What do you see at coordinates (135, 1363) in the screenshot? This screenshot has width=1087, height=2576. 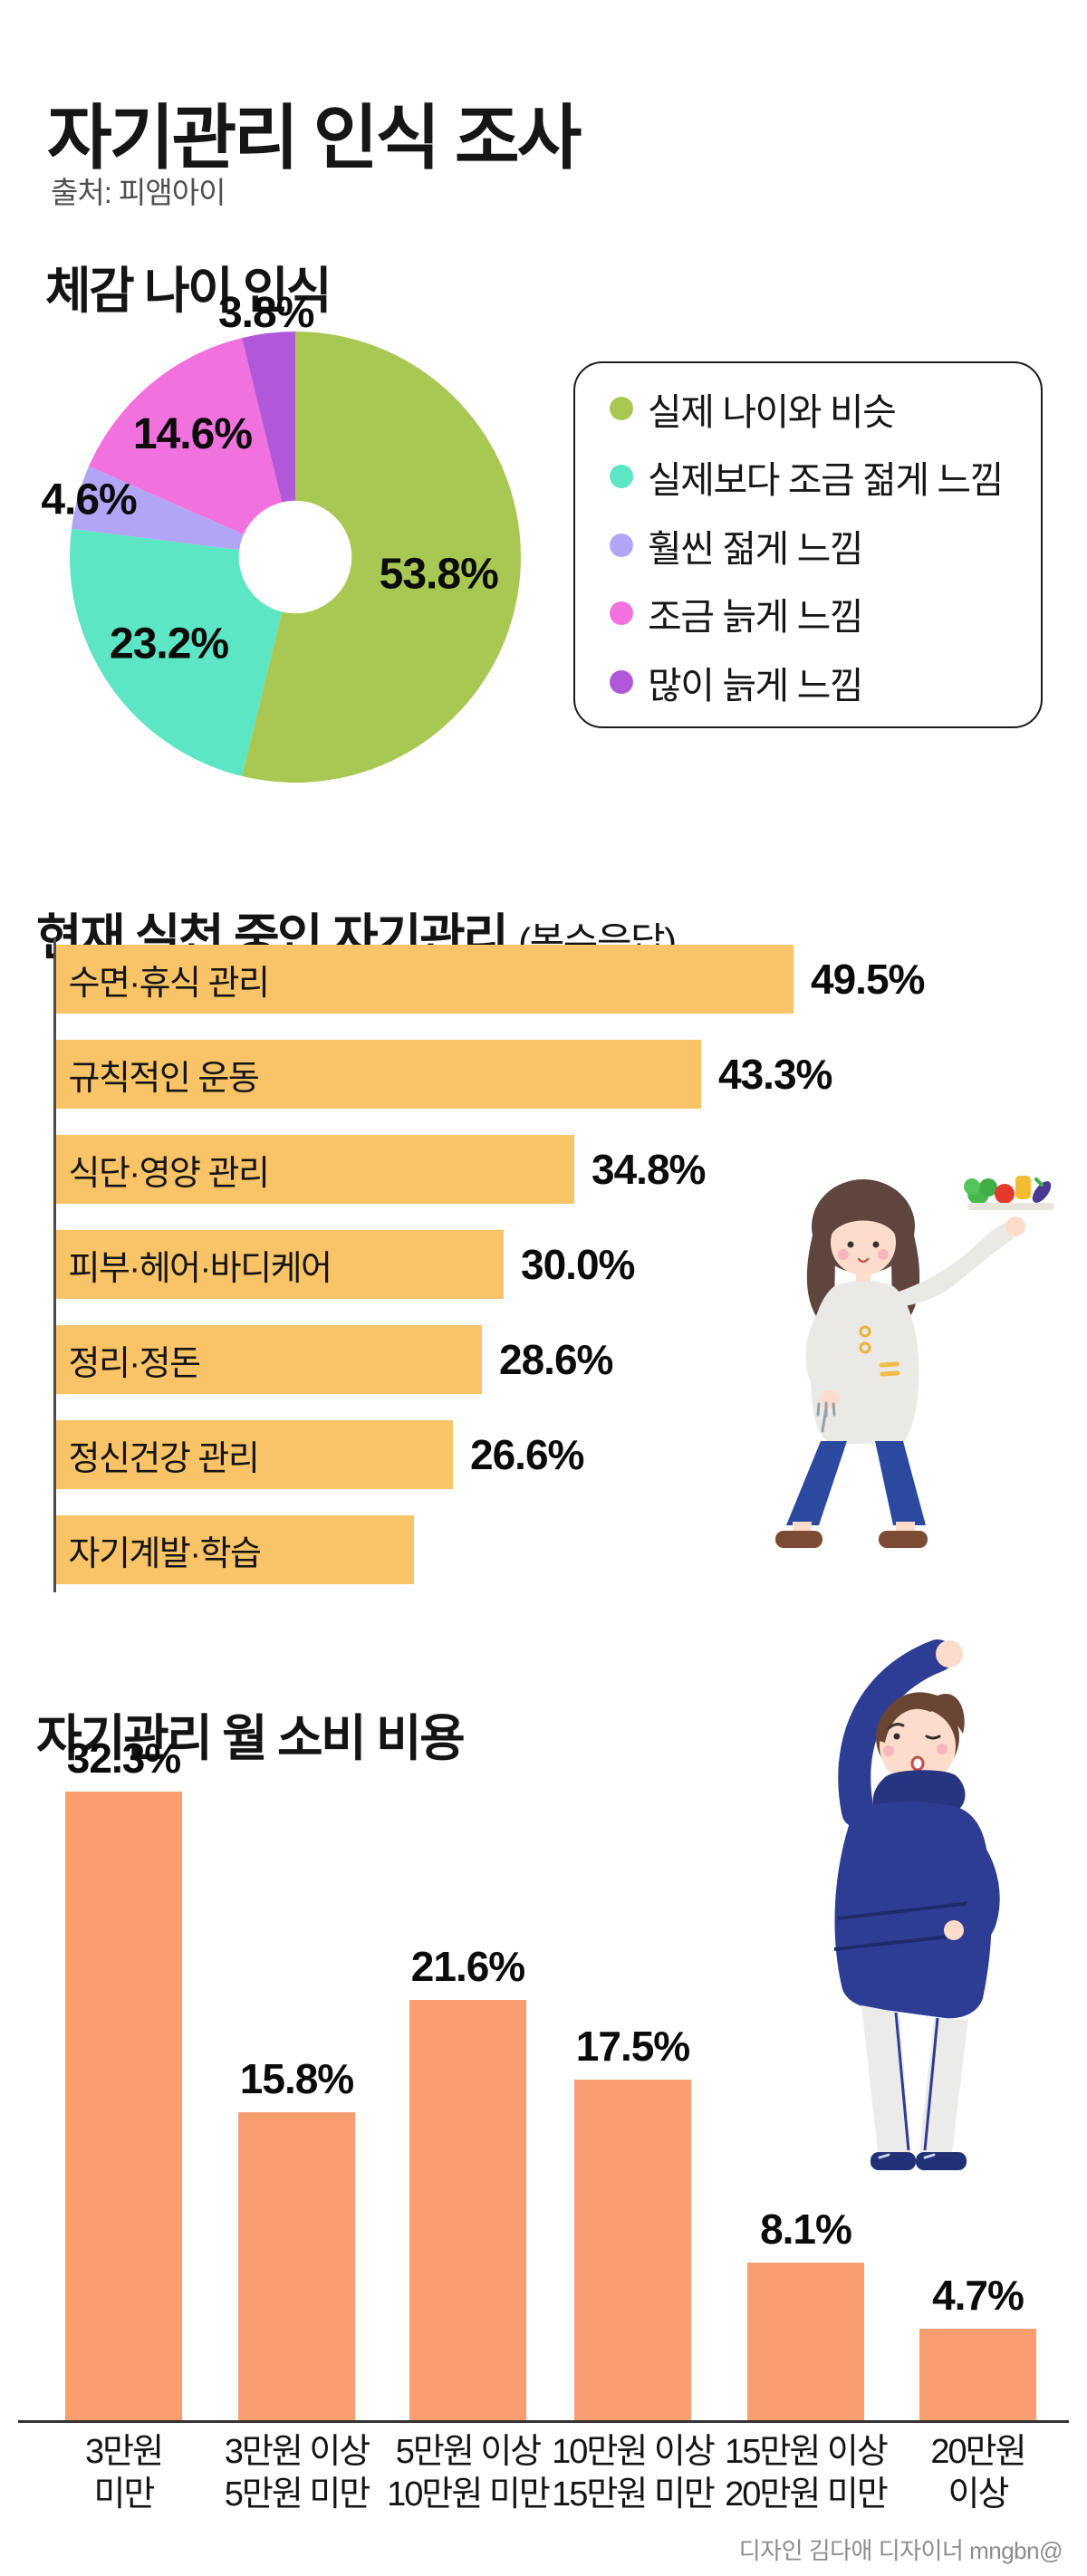 I see `hbar-category-label: 정리·정돈` at bounding box center [135, 1363].